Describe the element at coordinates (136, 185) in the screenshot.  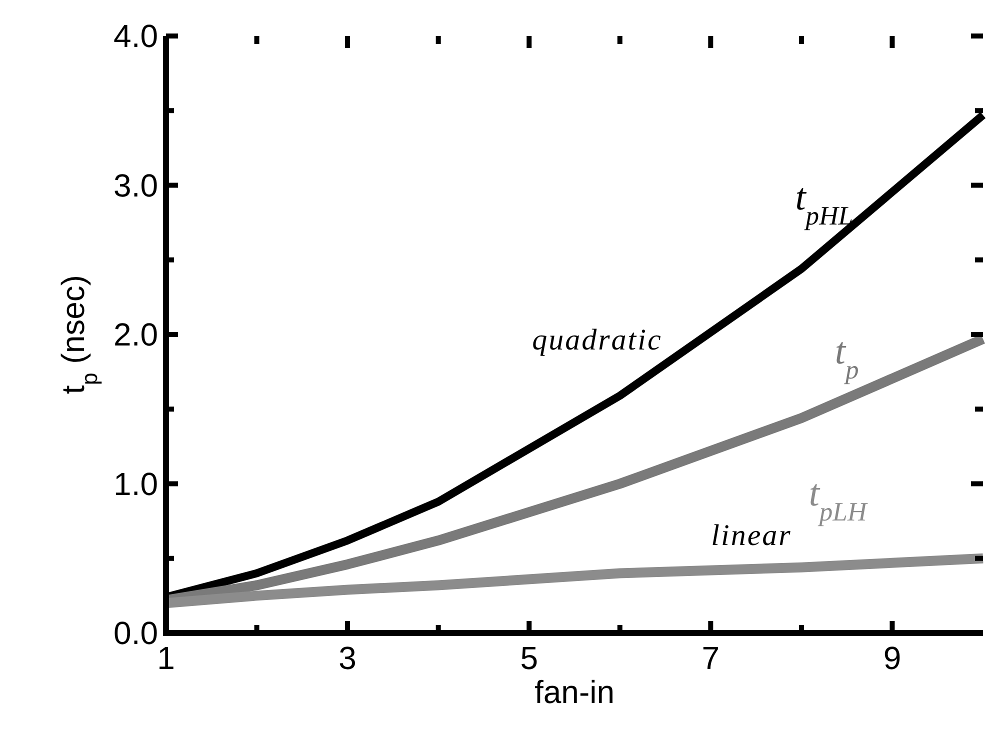
I see `y-tick-label: 3.0` at that location.